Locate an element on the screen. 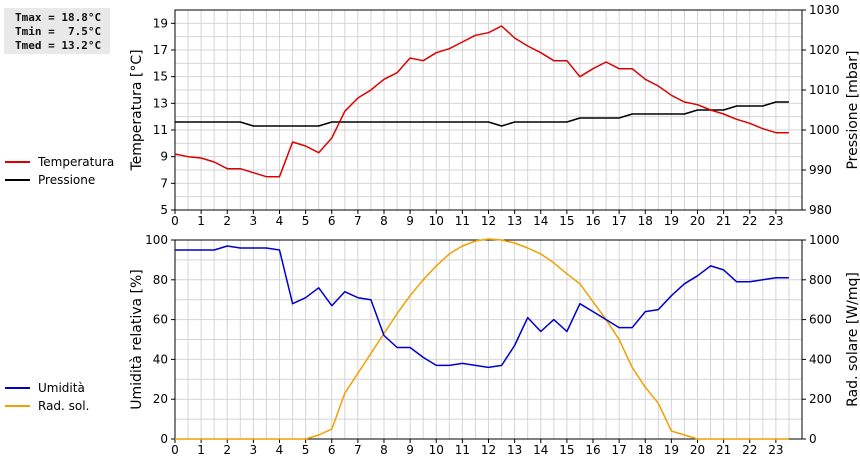 The image size is (860, 460). y-axis-title-left: Umidità relativa [%] is located at coordinates (137, 339).